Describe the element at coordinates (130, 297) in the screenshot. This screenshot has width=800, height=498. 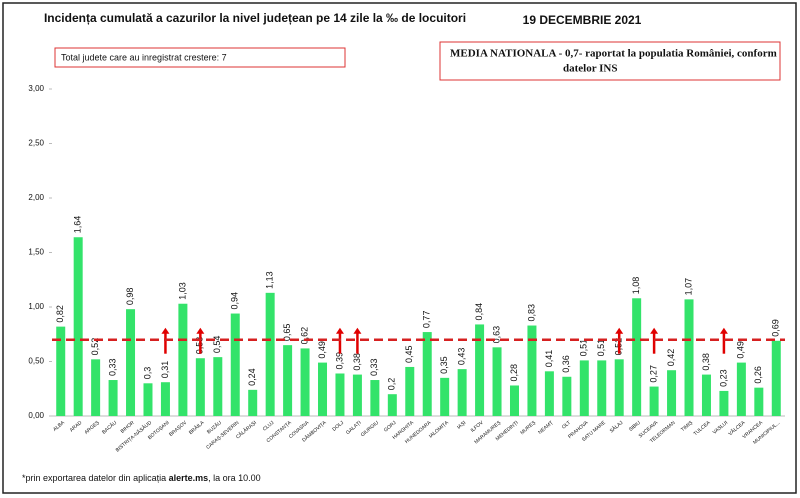
I see `value-label: 0,98` at that location.